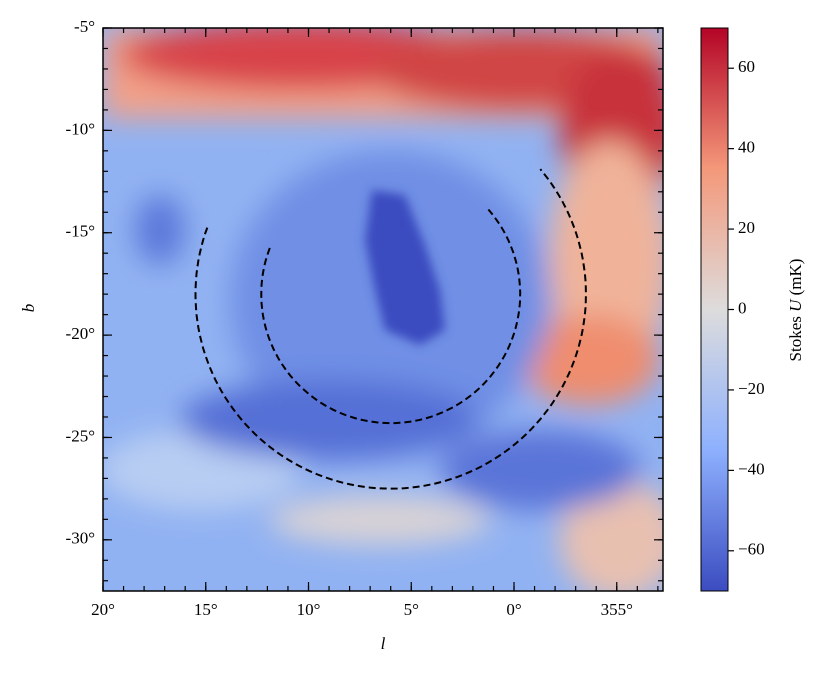 This screenshot has height=680, width=832. What do you see at coordinates (206, 609) in the screenshot?
I see `x-tick-label: 15°` at bounding box center [206, 609].